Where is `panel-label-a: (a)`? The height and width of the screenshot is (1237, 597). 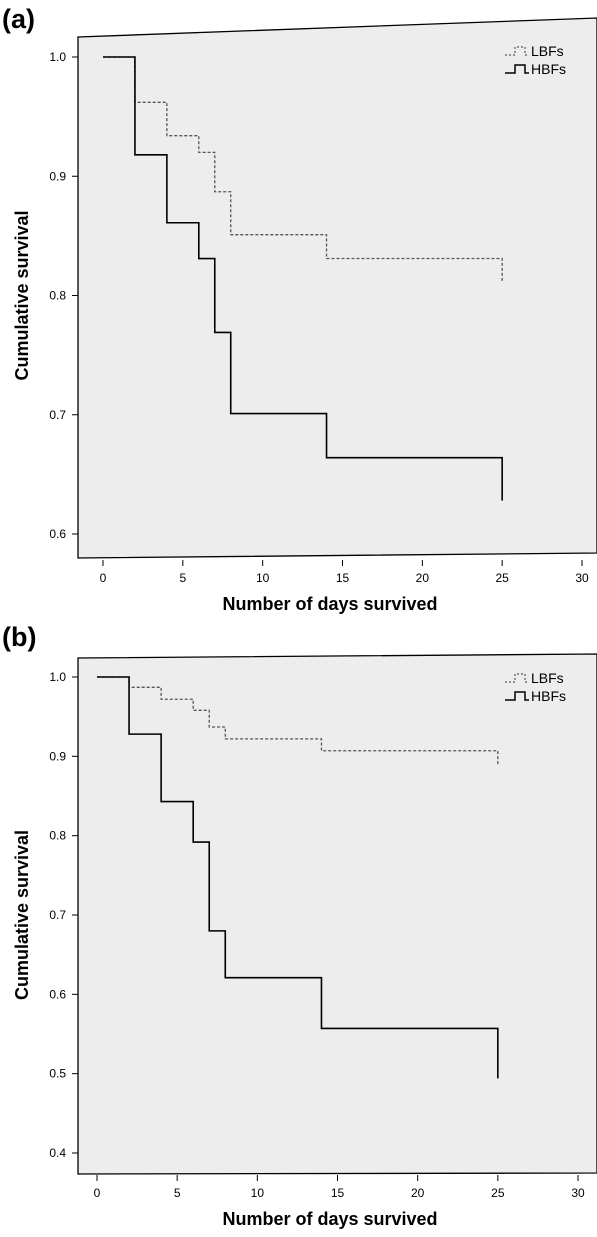 panel-label-a: (a) is located at coordinates (18, 19).